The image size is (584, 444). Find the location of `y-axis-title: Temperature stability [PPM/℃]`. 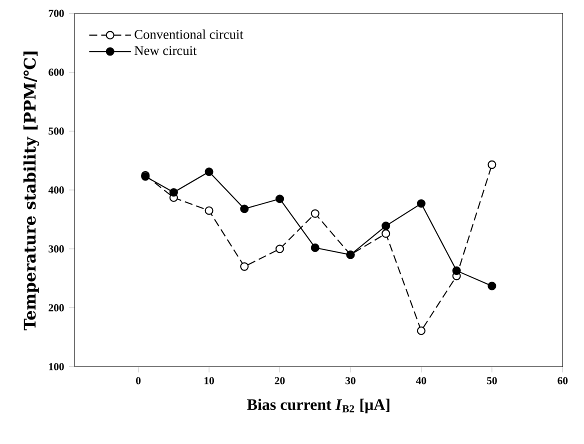

y-axis-title: Temperature stability [PPM/℃] is located at coordinates (31, 191).